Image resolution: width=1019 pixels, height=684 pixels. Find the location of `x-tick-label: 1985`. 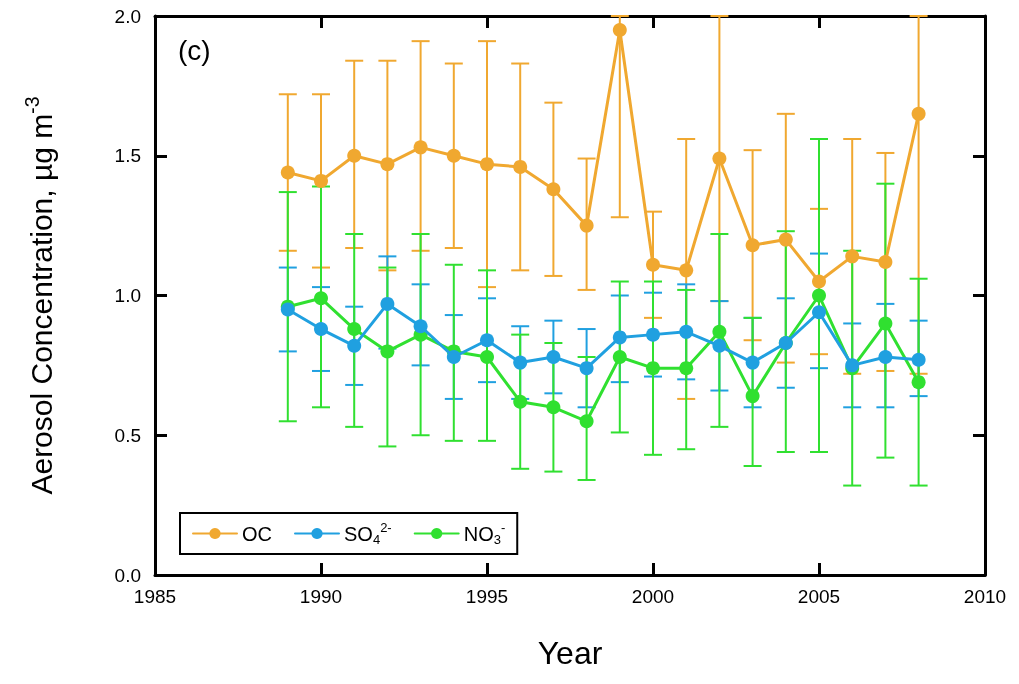

x-tick-label: 1985 is located at coordinates (155, 596).